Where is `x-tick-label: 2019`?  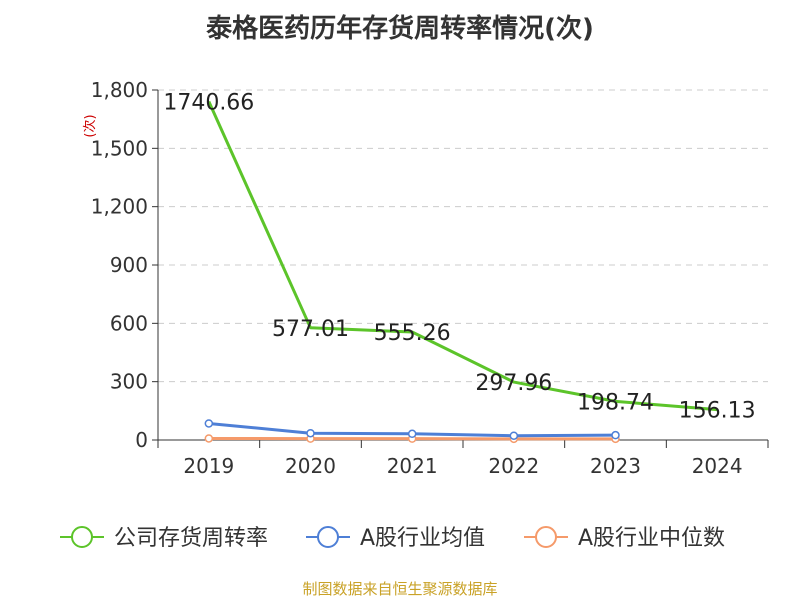
x-tick-label: 2019 is located at coordinates (208, 466).